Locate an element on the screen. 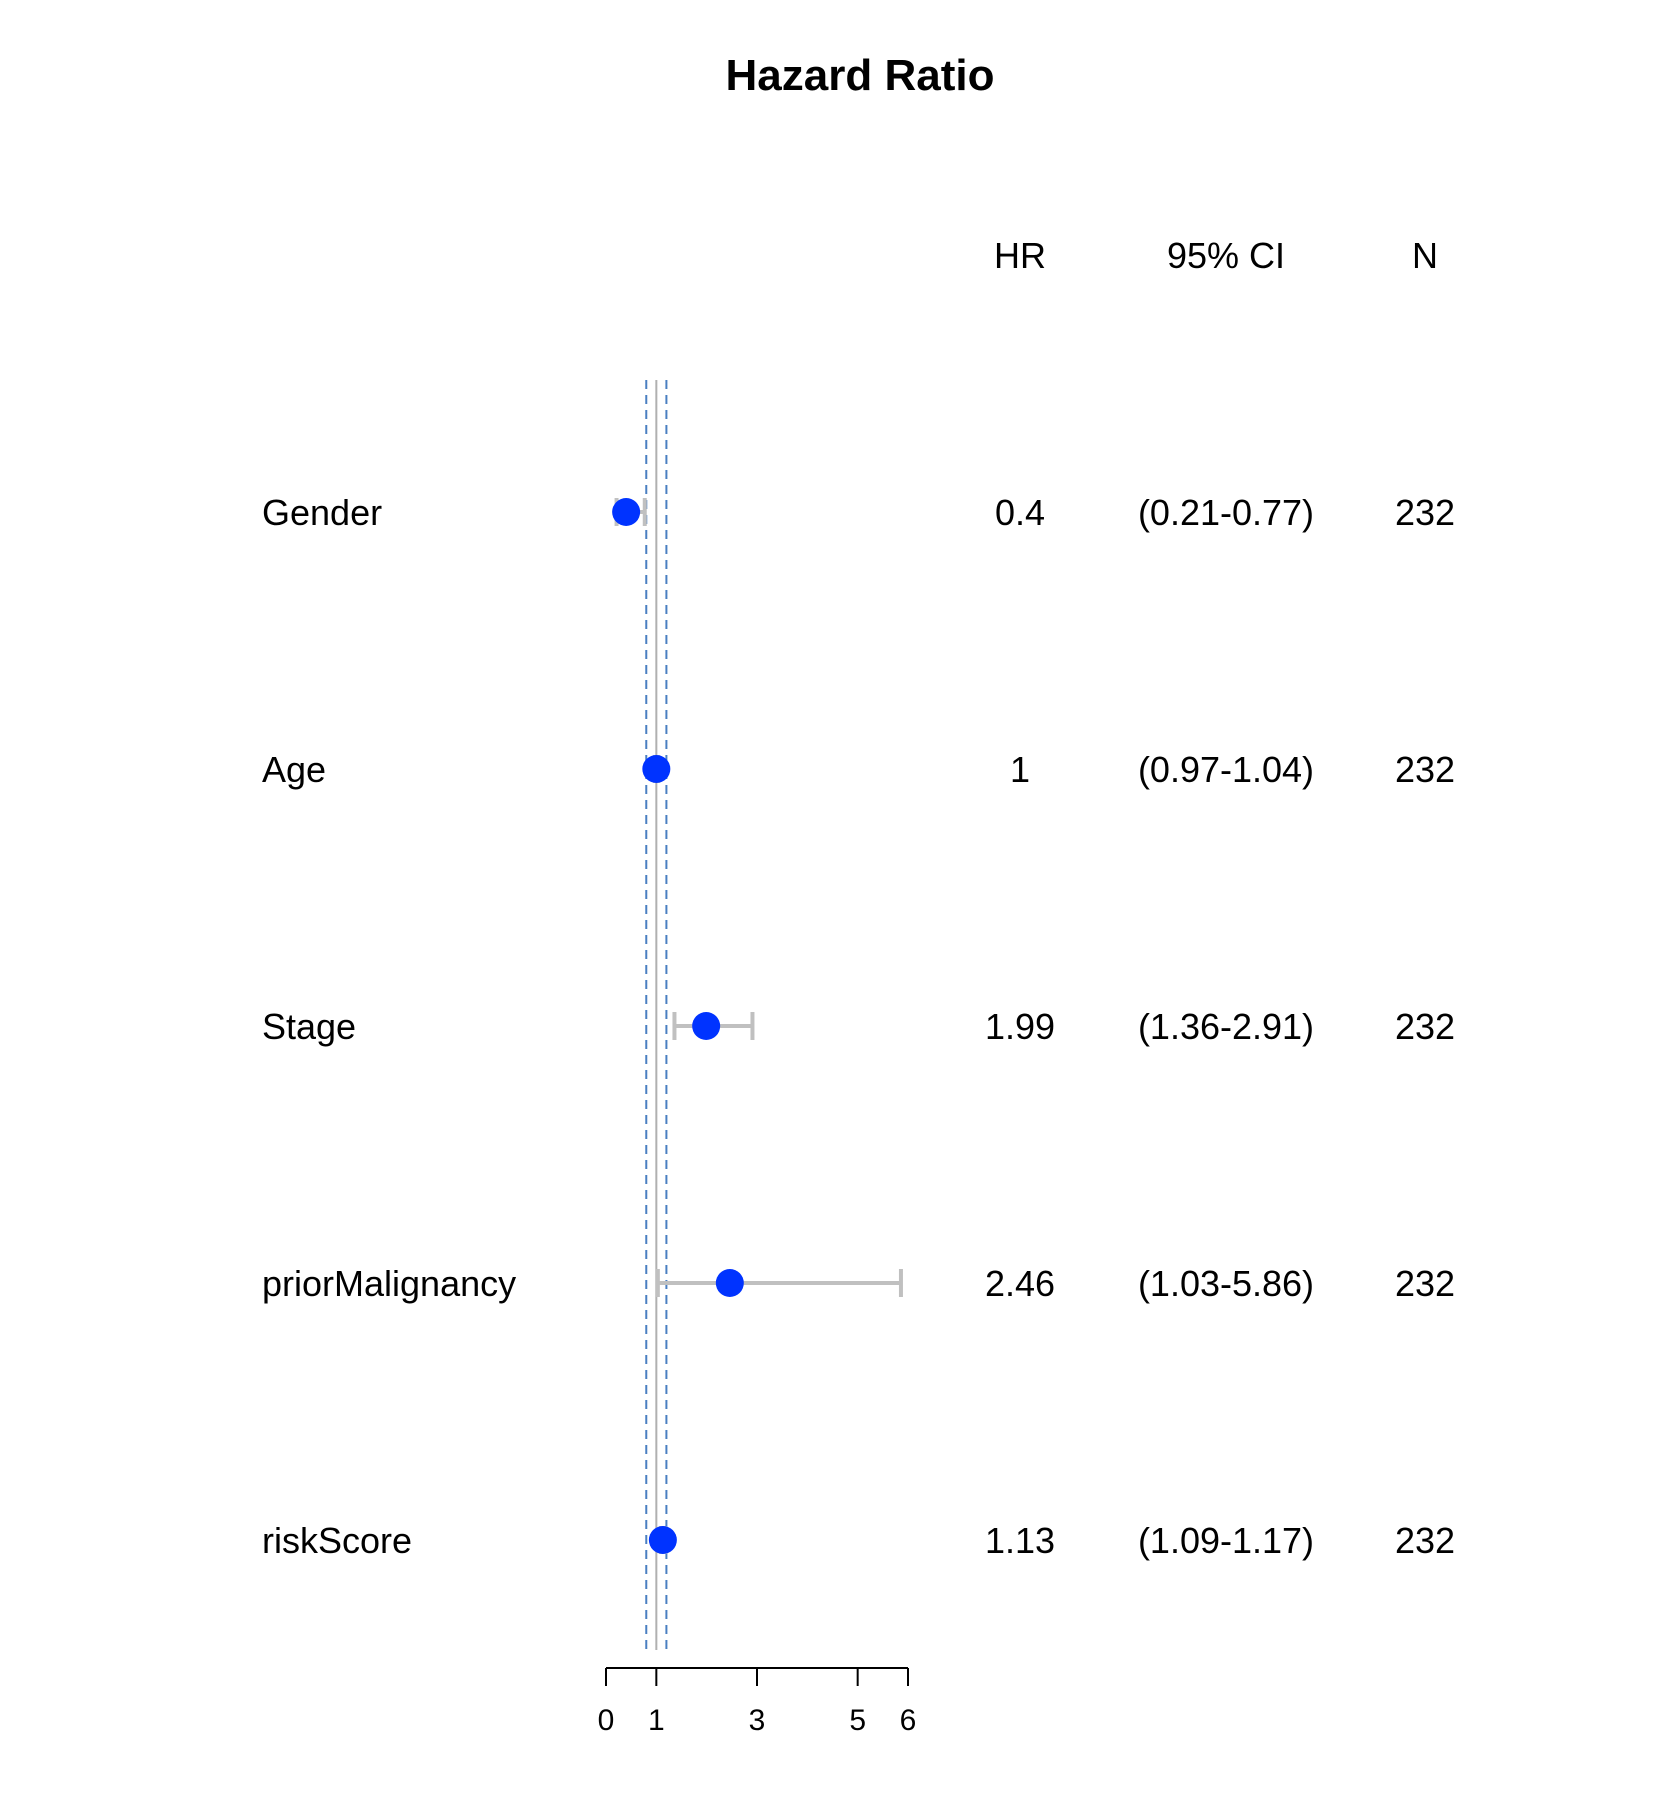 The width and height of the screenshot is (1660, 1803). row-label: Age is located at coordinates (294, 769).